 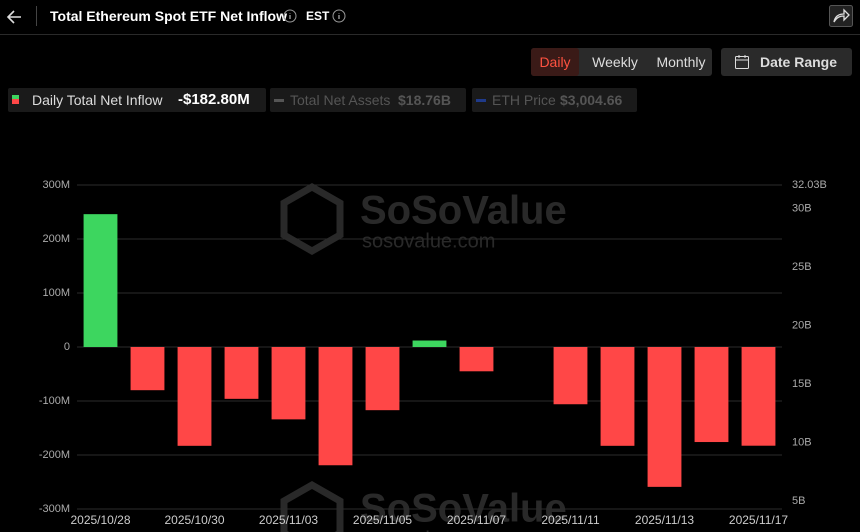 I want to click on y2-tick-label: 10B, so click(x=802, y=443).